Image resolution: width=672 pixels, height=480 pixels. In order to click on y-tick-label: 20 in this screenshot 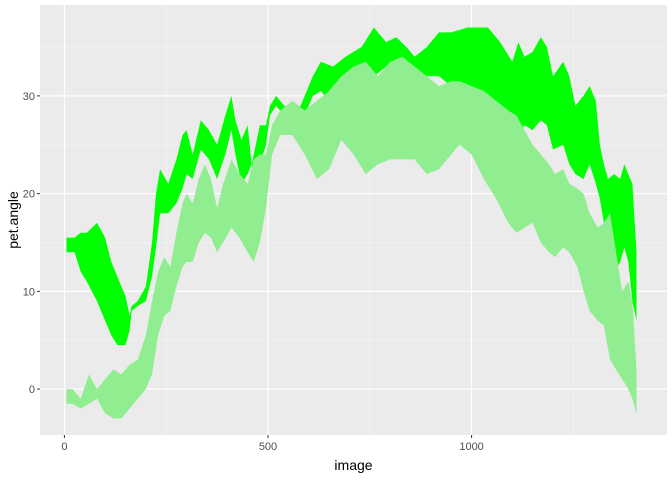, I will do `click(29, 195)`.